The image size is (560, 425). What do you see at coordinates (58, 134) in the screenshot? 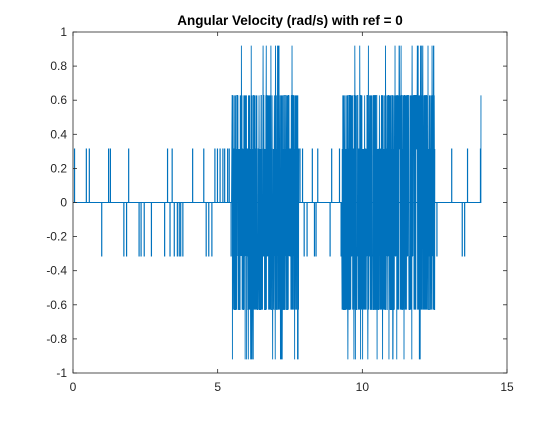
I see `y-tick-label: 0.4` at bounding box center [58, 134].